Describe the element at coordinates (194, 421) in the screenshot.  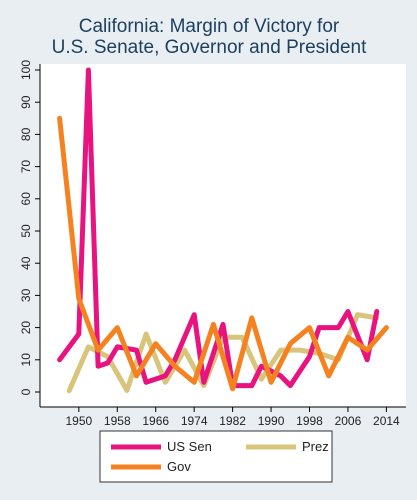
I see `x-tick-label: 1974` at that location.